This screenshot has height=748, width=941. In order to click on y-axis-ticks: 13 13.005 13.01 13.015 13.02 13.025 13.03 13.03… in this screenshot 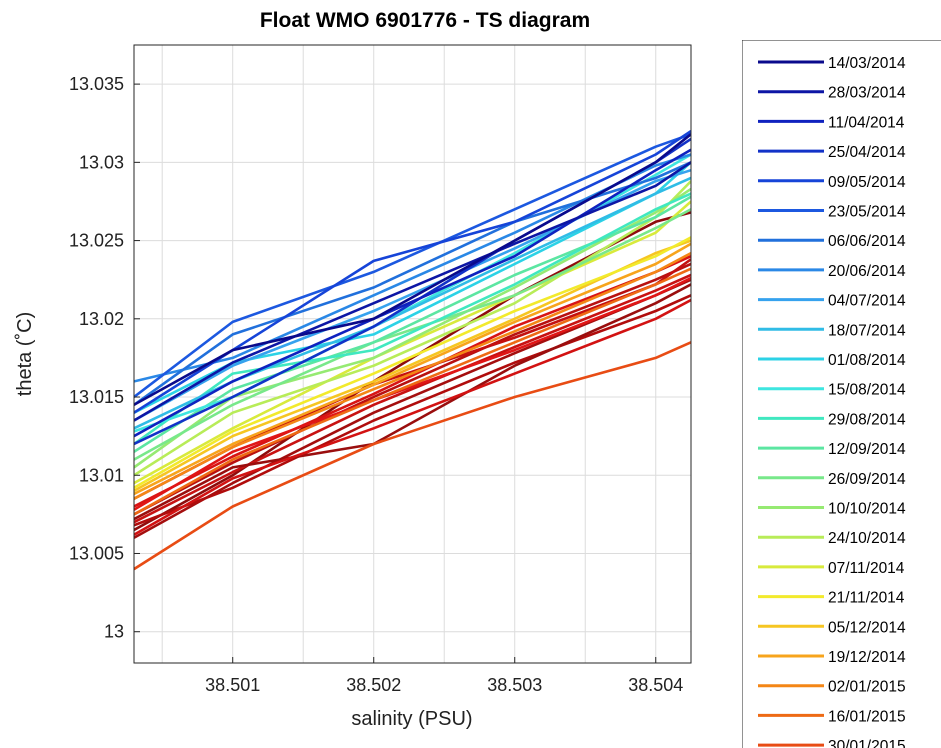, I will do `click(104, 358)`.